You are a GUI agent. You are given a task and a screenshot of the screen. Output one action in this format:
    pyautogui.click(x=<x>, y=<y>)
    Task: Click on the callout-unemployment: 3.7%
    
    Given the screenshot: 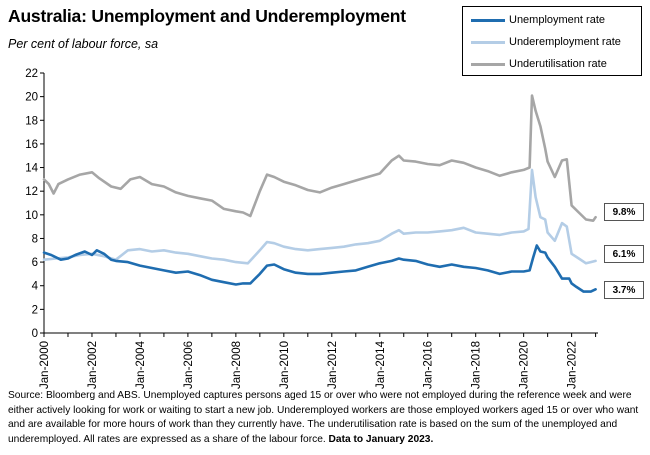 What is the action you would take?
    pyautogui.click(x=624, y=290)
    